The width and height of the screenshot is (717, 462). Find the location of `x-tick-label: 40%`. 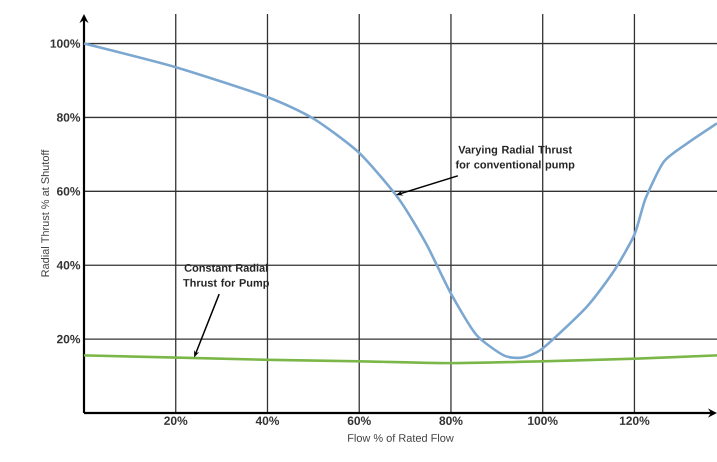

x-tick-label: 40% is located at coordinates (268, 420).